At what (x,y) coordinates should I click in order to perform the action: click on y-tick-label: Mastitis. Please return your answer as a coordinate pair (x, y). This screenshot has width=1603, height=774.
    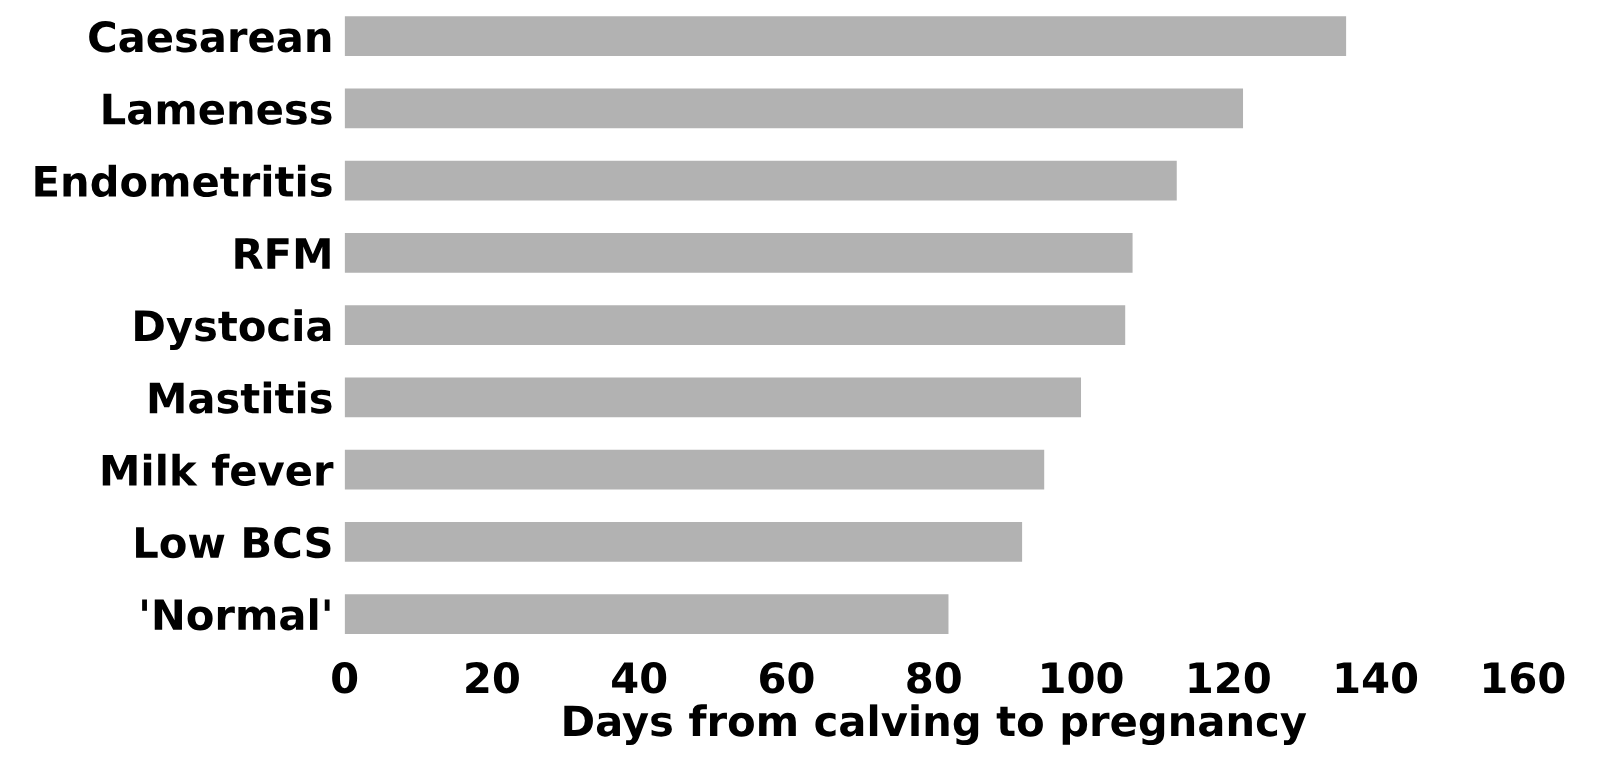
    Looking at the image, I should click on (240, 397).